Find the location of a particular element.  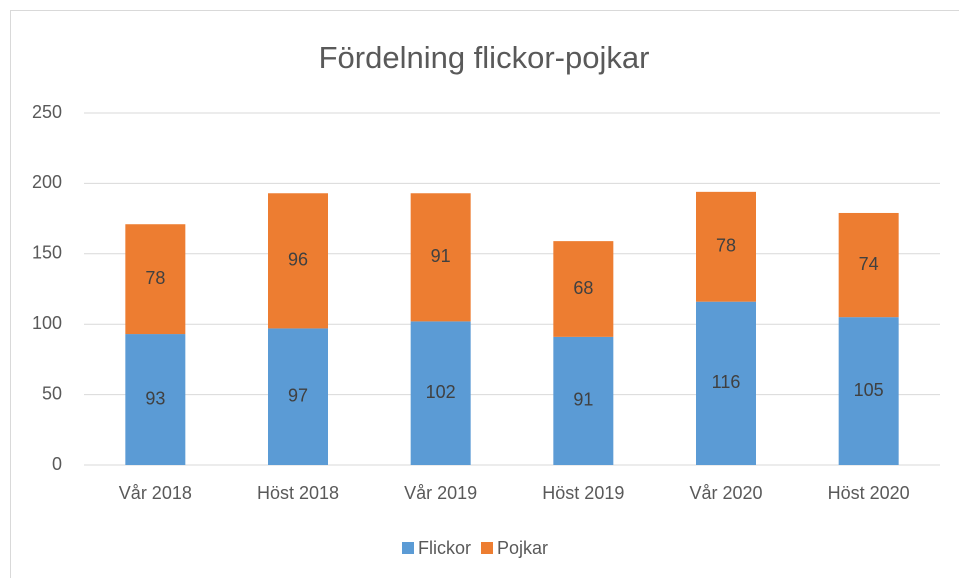

y-tick-label: 200 is located at coordinates (47, 182).